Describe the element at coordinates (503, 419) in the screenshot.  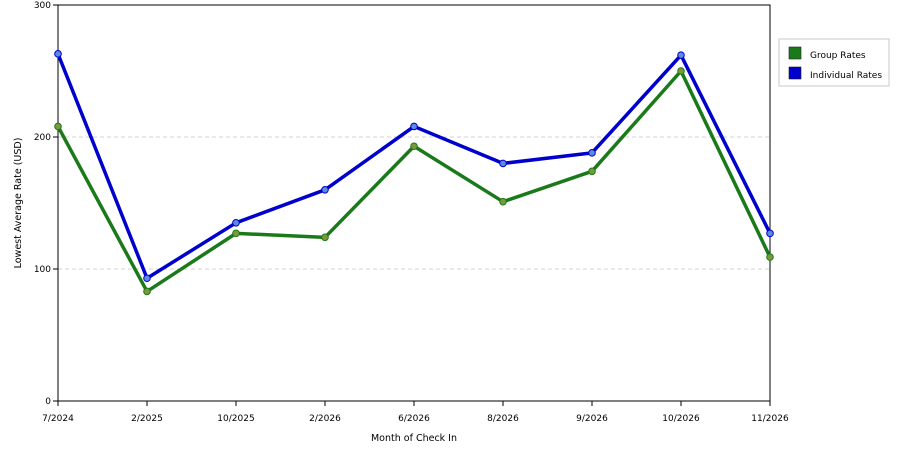
I see `x-tick-label: 8/2026` at that location.